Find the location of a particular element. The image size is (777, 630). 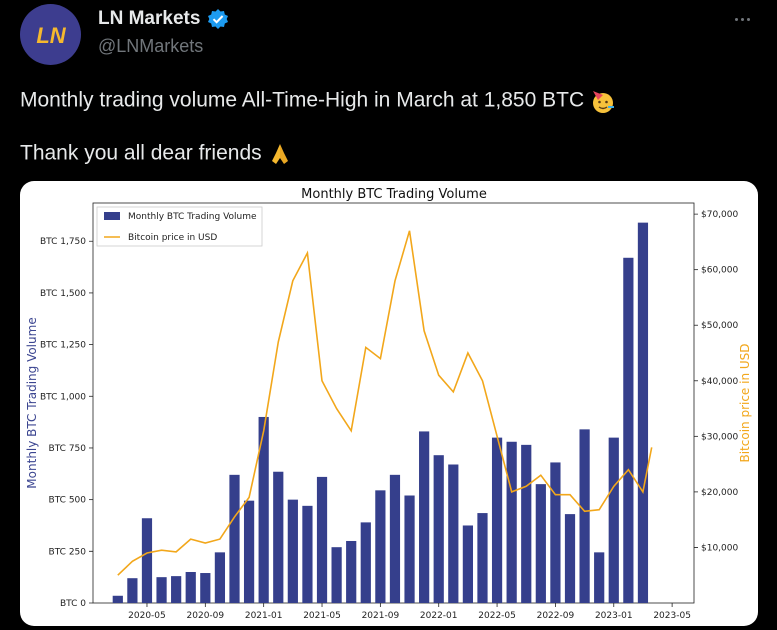

y-axis-label-right: Bitcoin price in USD is located at coordinates (745, 402).